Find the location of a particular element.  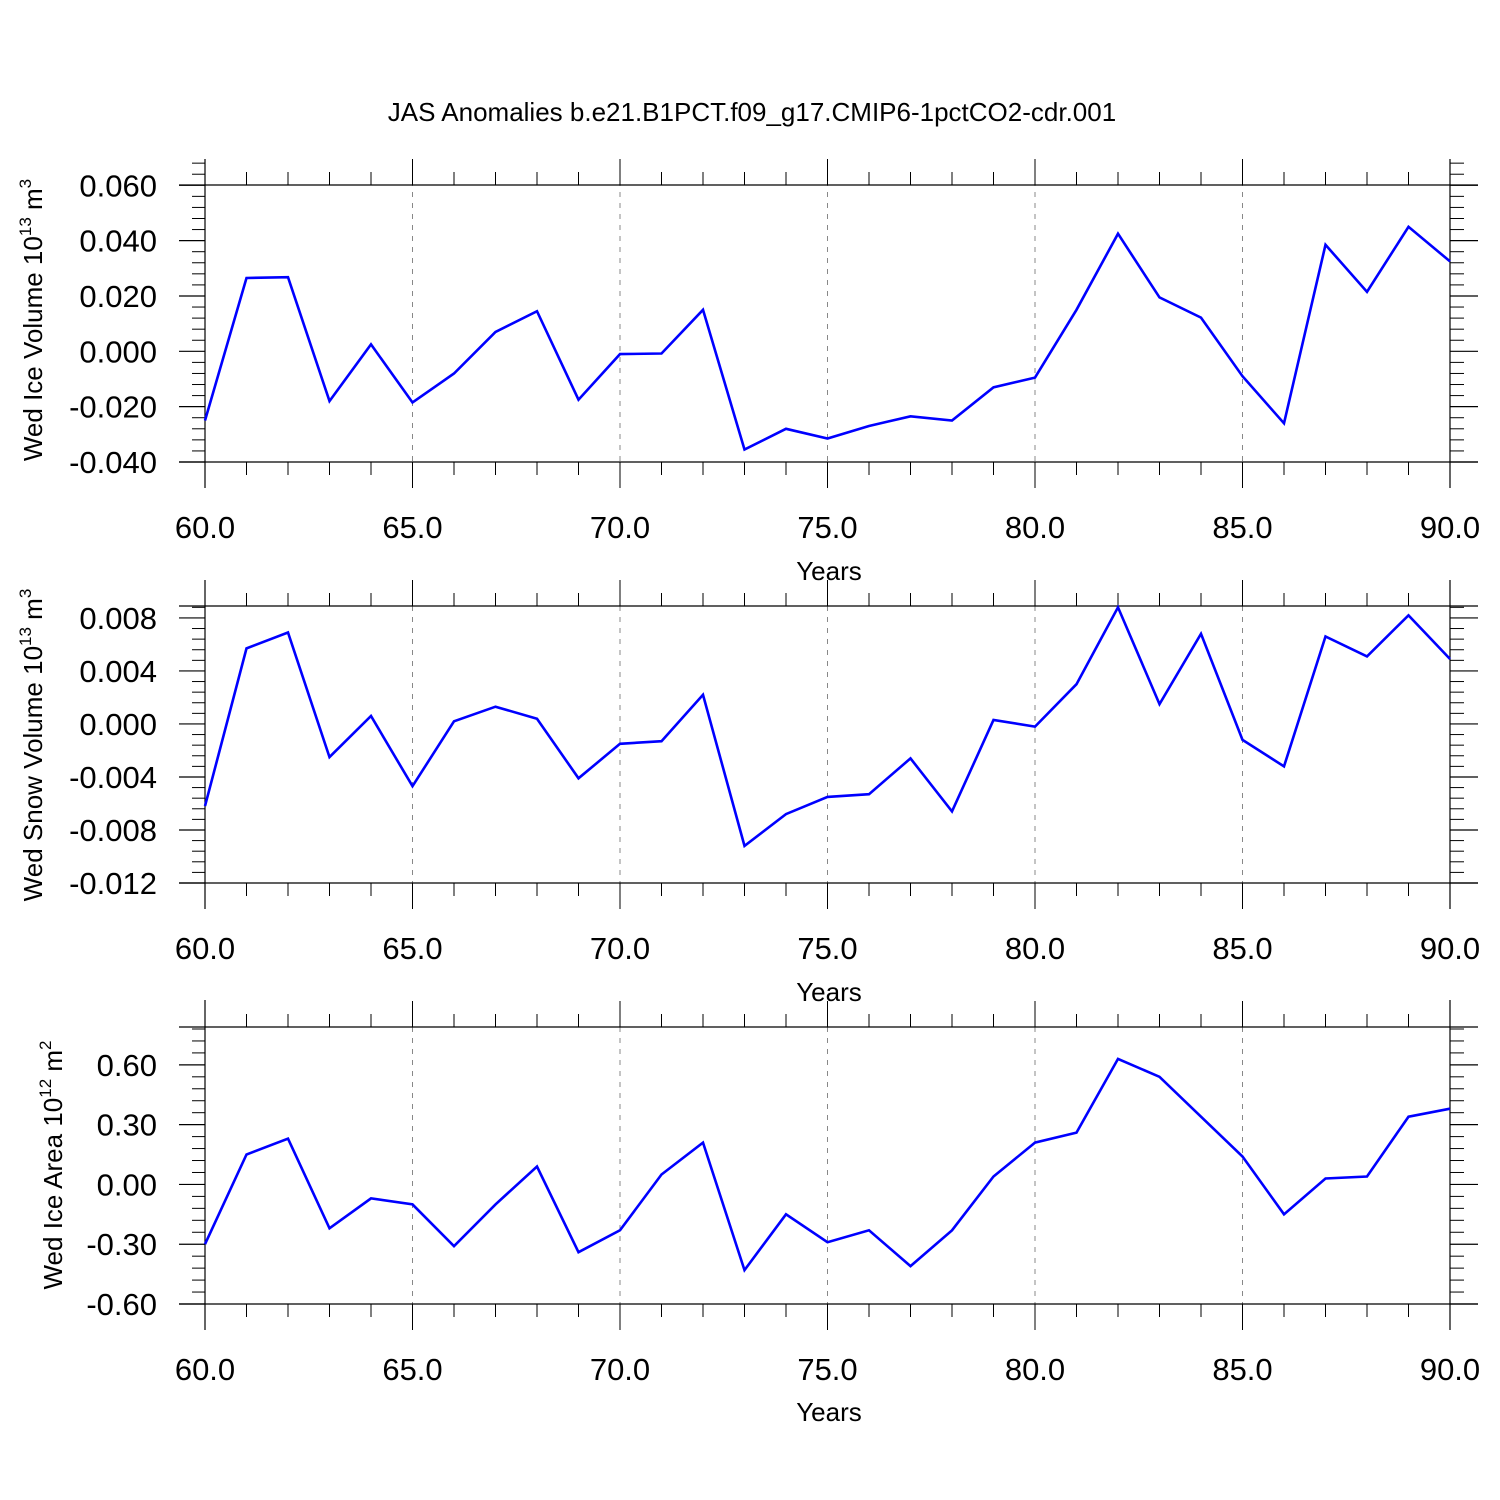

y-tick-label: 0.00 is located at coordinates (127, 1184).